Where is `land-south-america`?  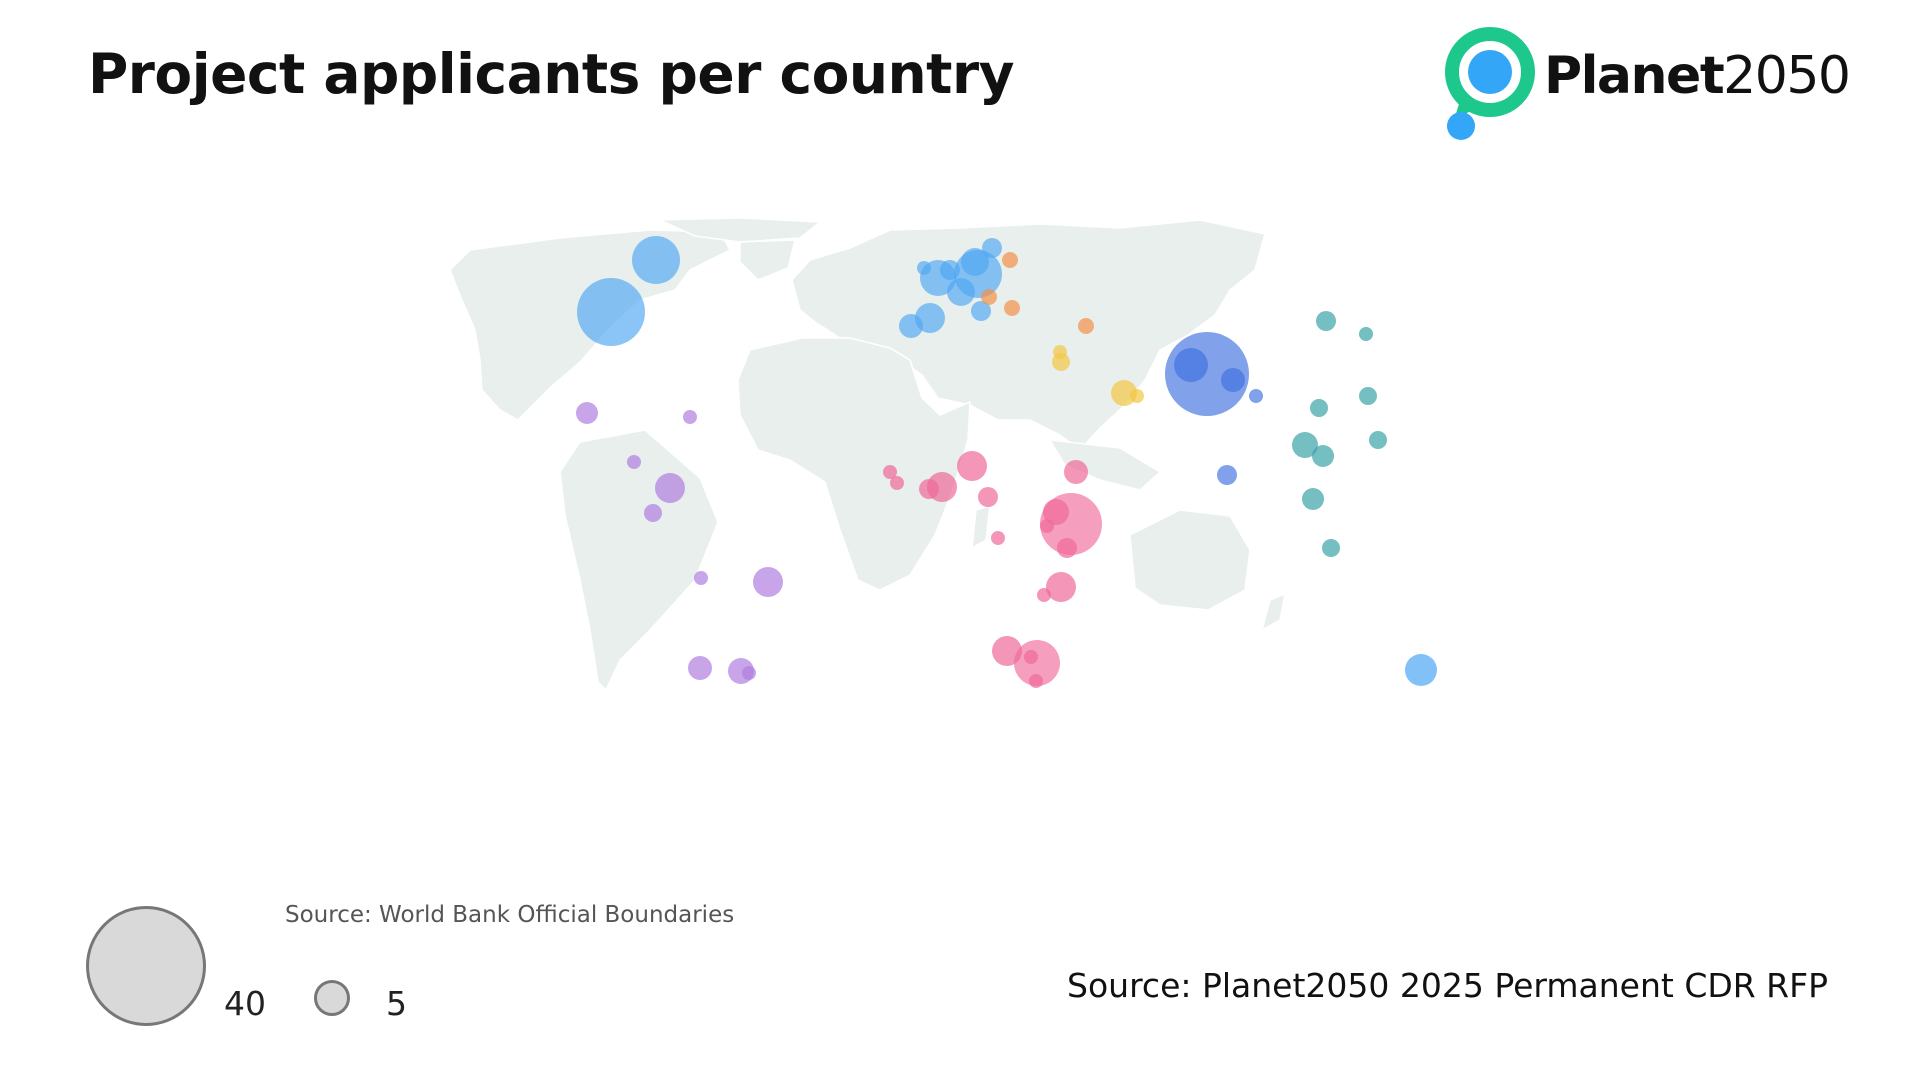
land-south-america is located at coordinates (639, 560).